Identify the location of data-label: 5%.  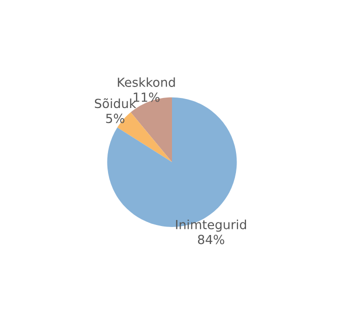
(115, 119).